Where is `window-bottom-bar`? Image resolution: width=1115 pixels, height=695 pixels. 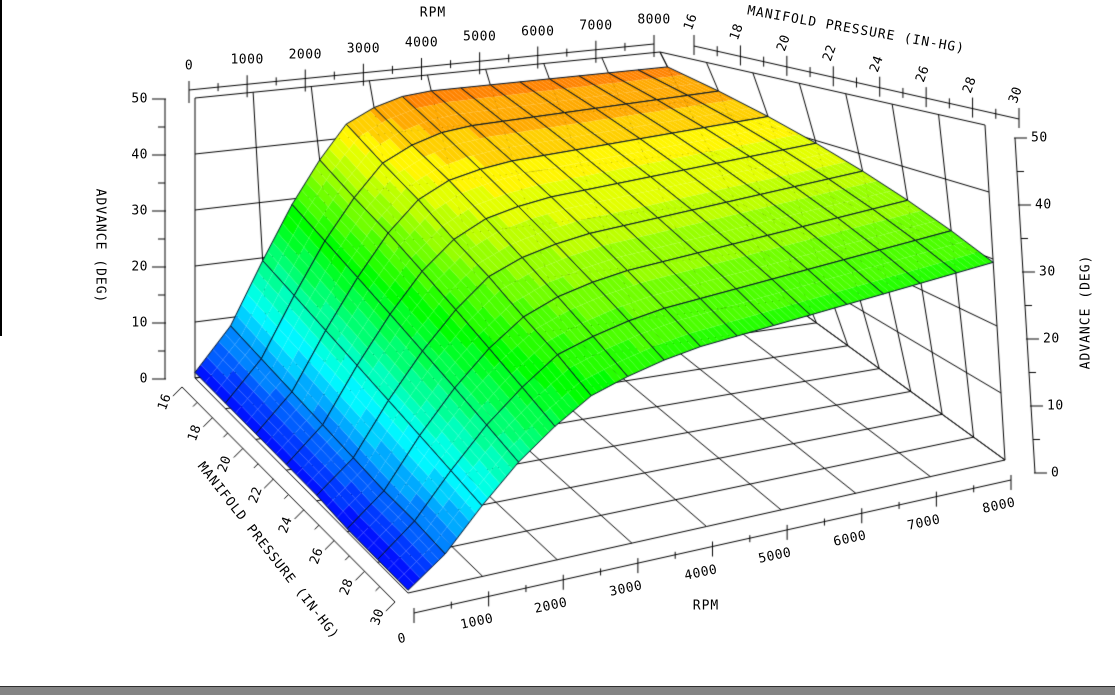 window-bottom-bar is located at coordinates (557, 690).